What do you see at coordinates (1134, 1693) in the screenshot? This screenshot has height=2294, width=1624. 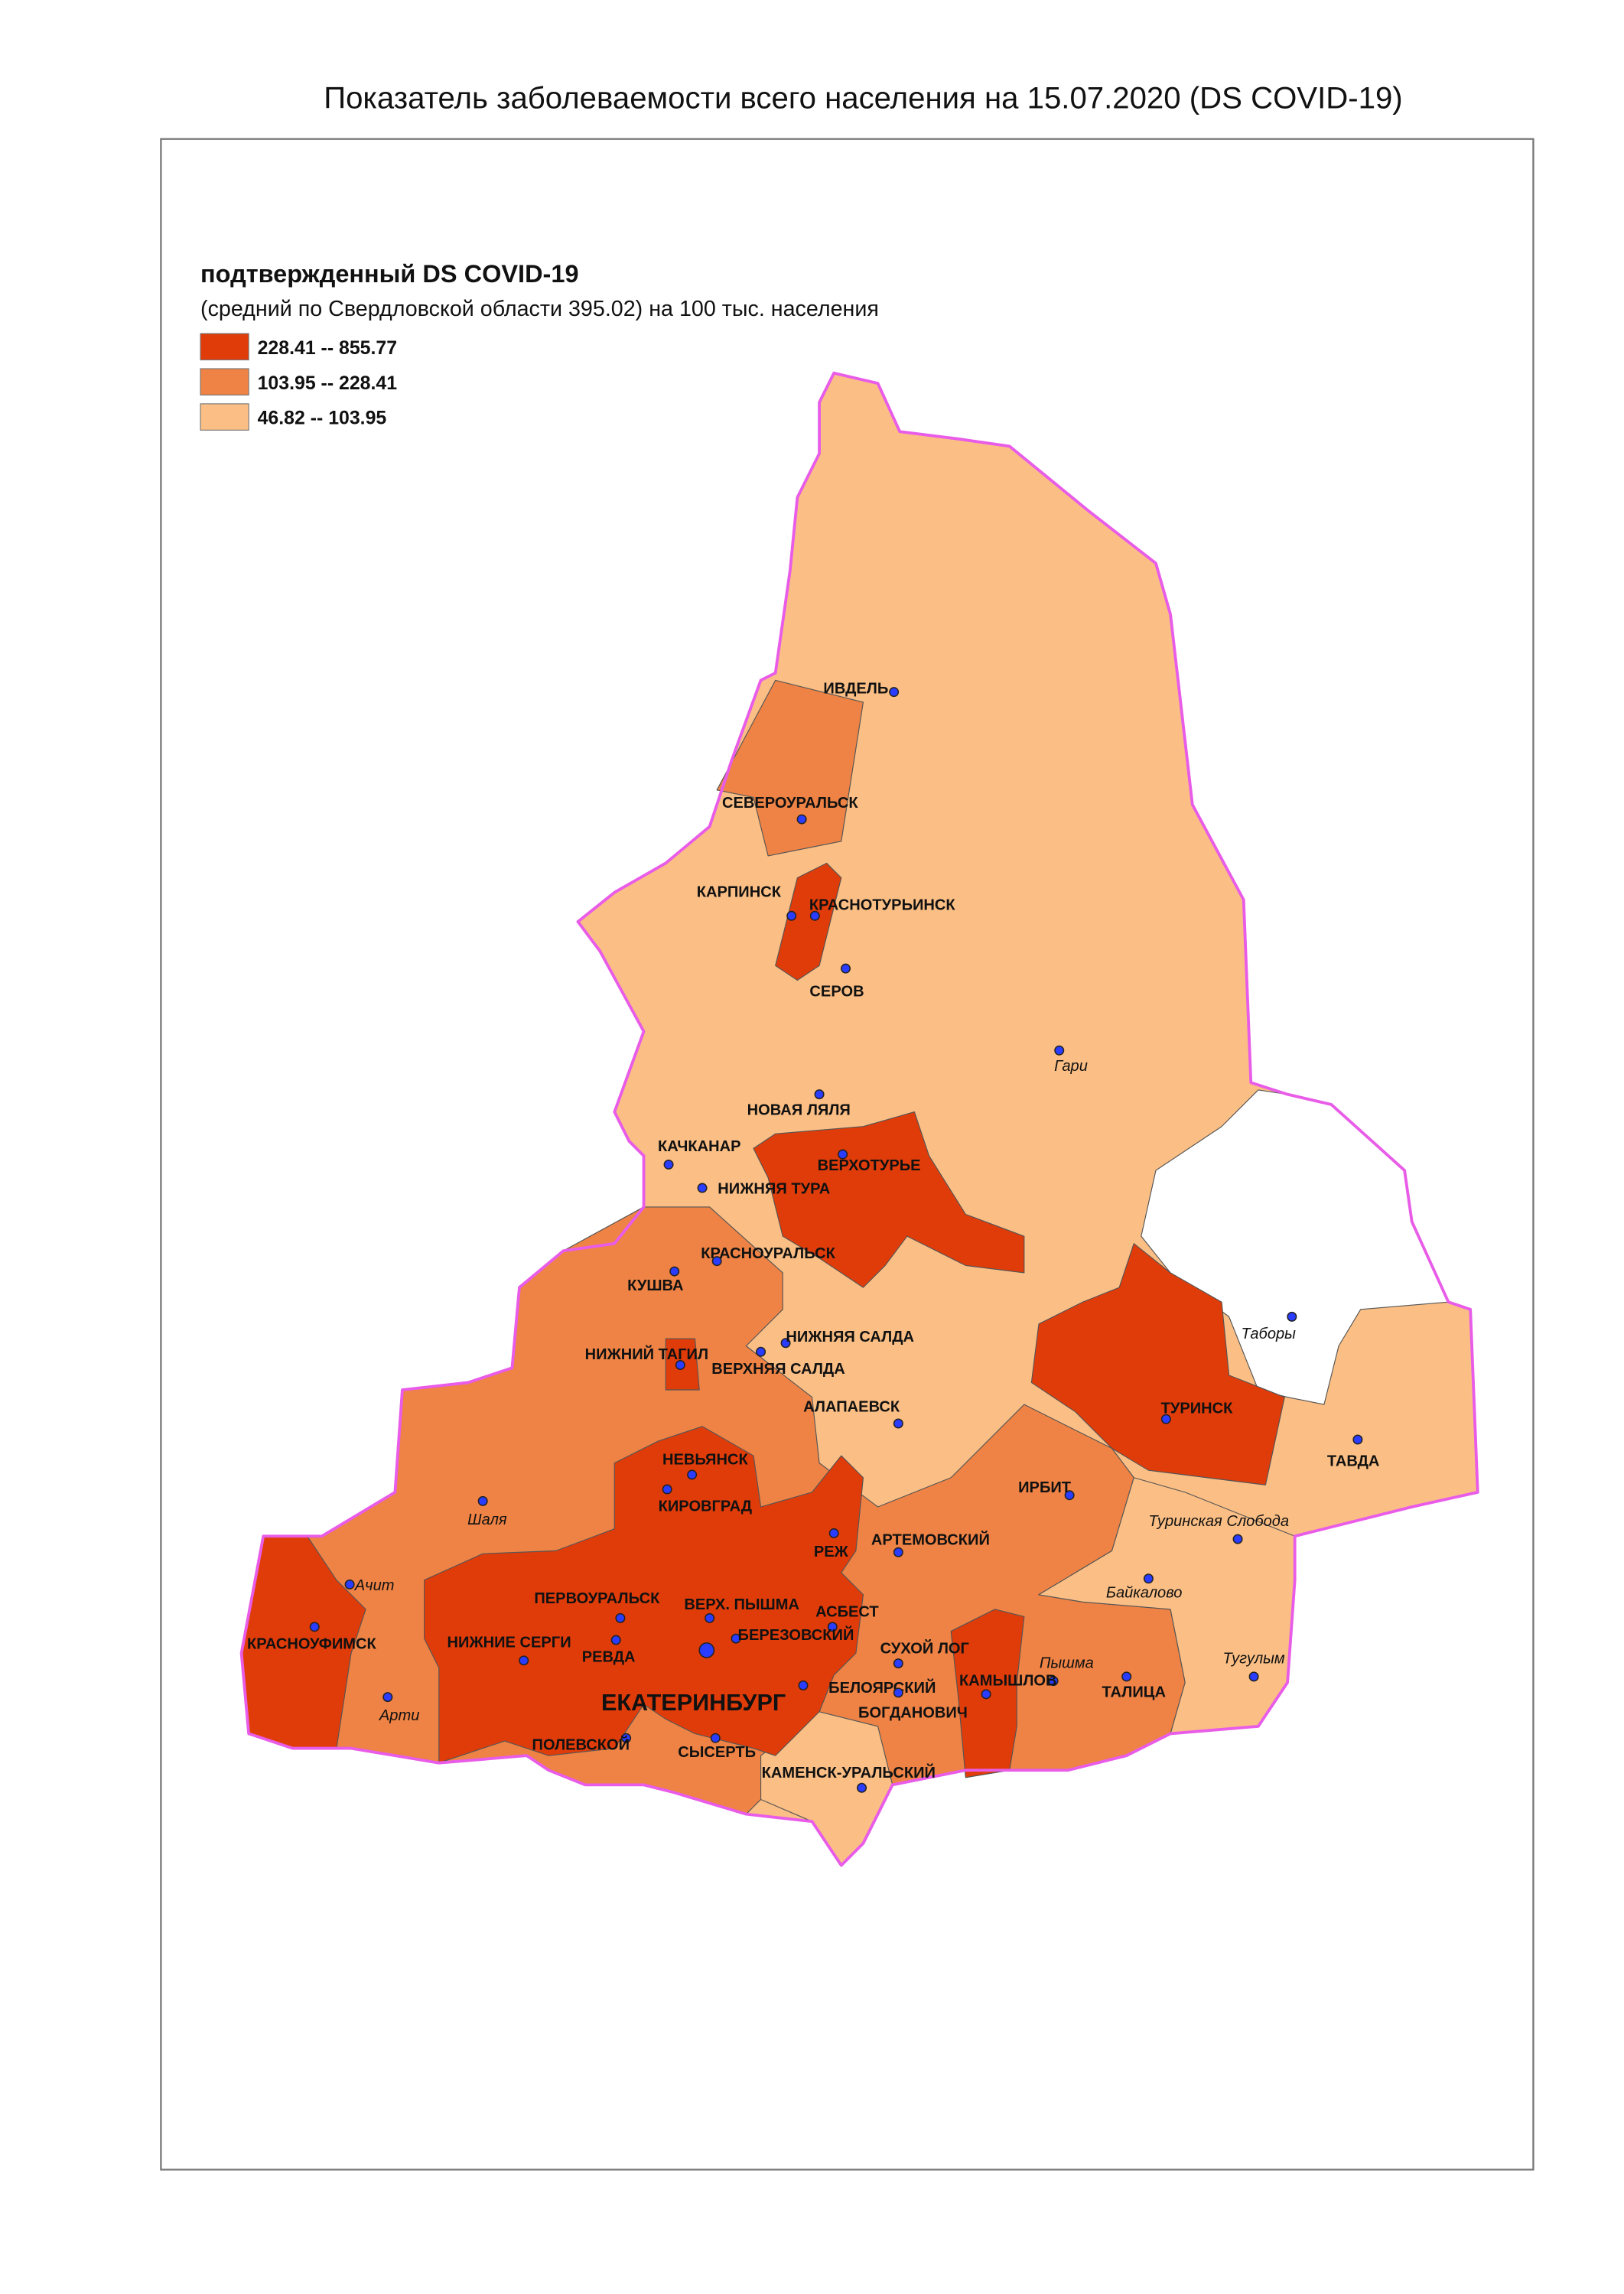 I see `place-label: ТАЛИЦА` at bounding box center [1134, 1693].